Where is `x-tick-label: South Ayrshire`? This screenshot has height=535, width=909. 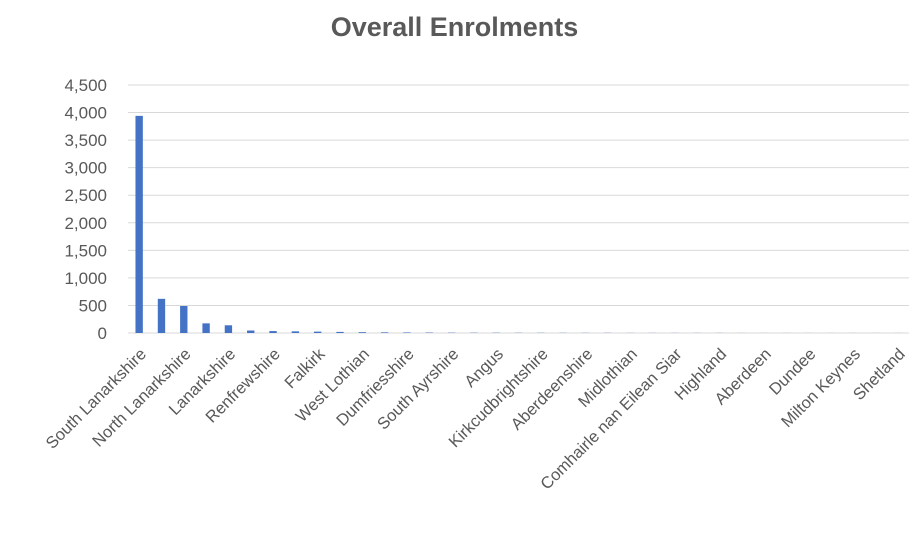 x-tick-label: South Ayrshire is located at coordinates (418, 389).